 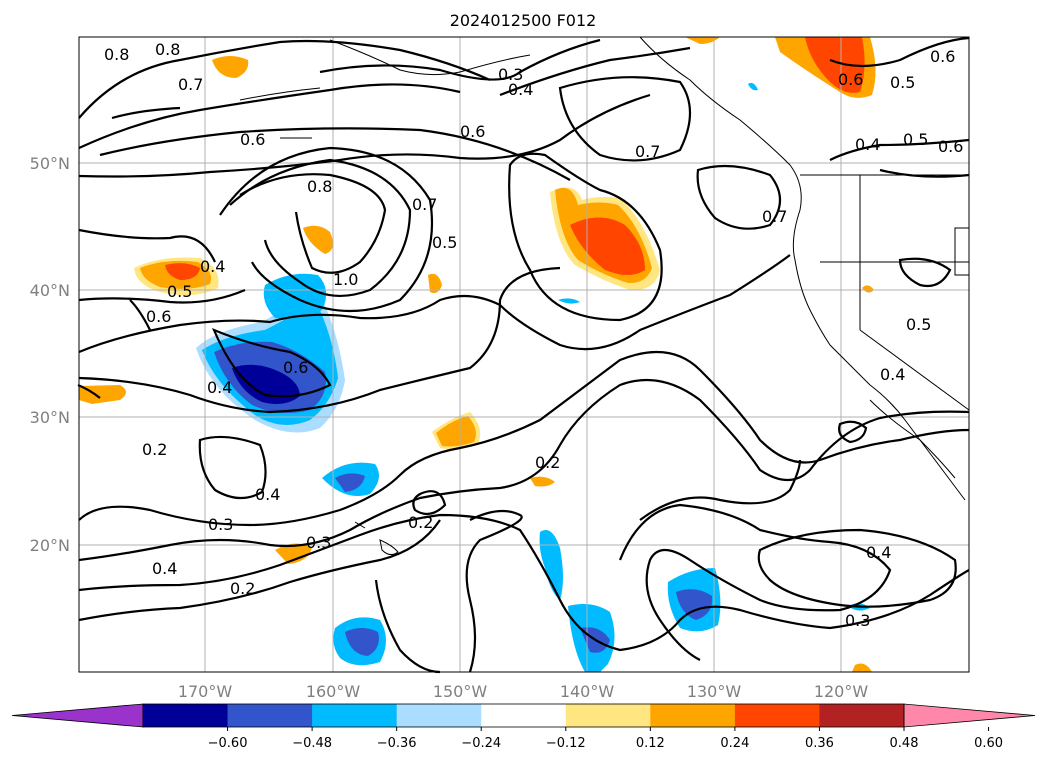 I want to click on figure-title: 2024012500 F012, so click(x=523, y=20).